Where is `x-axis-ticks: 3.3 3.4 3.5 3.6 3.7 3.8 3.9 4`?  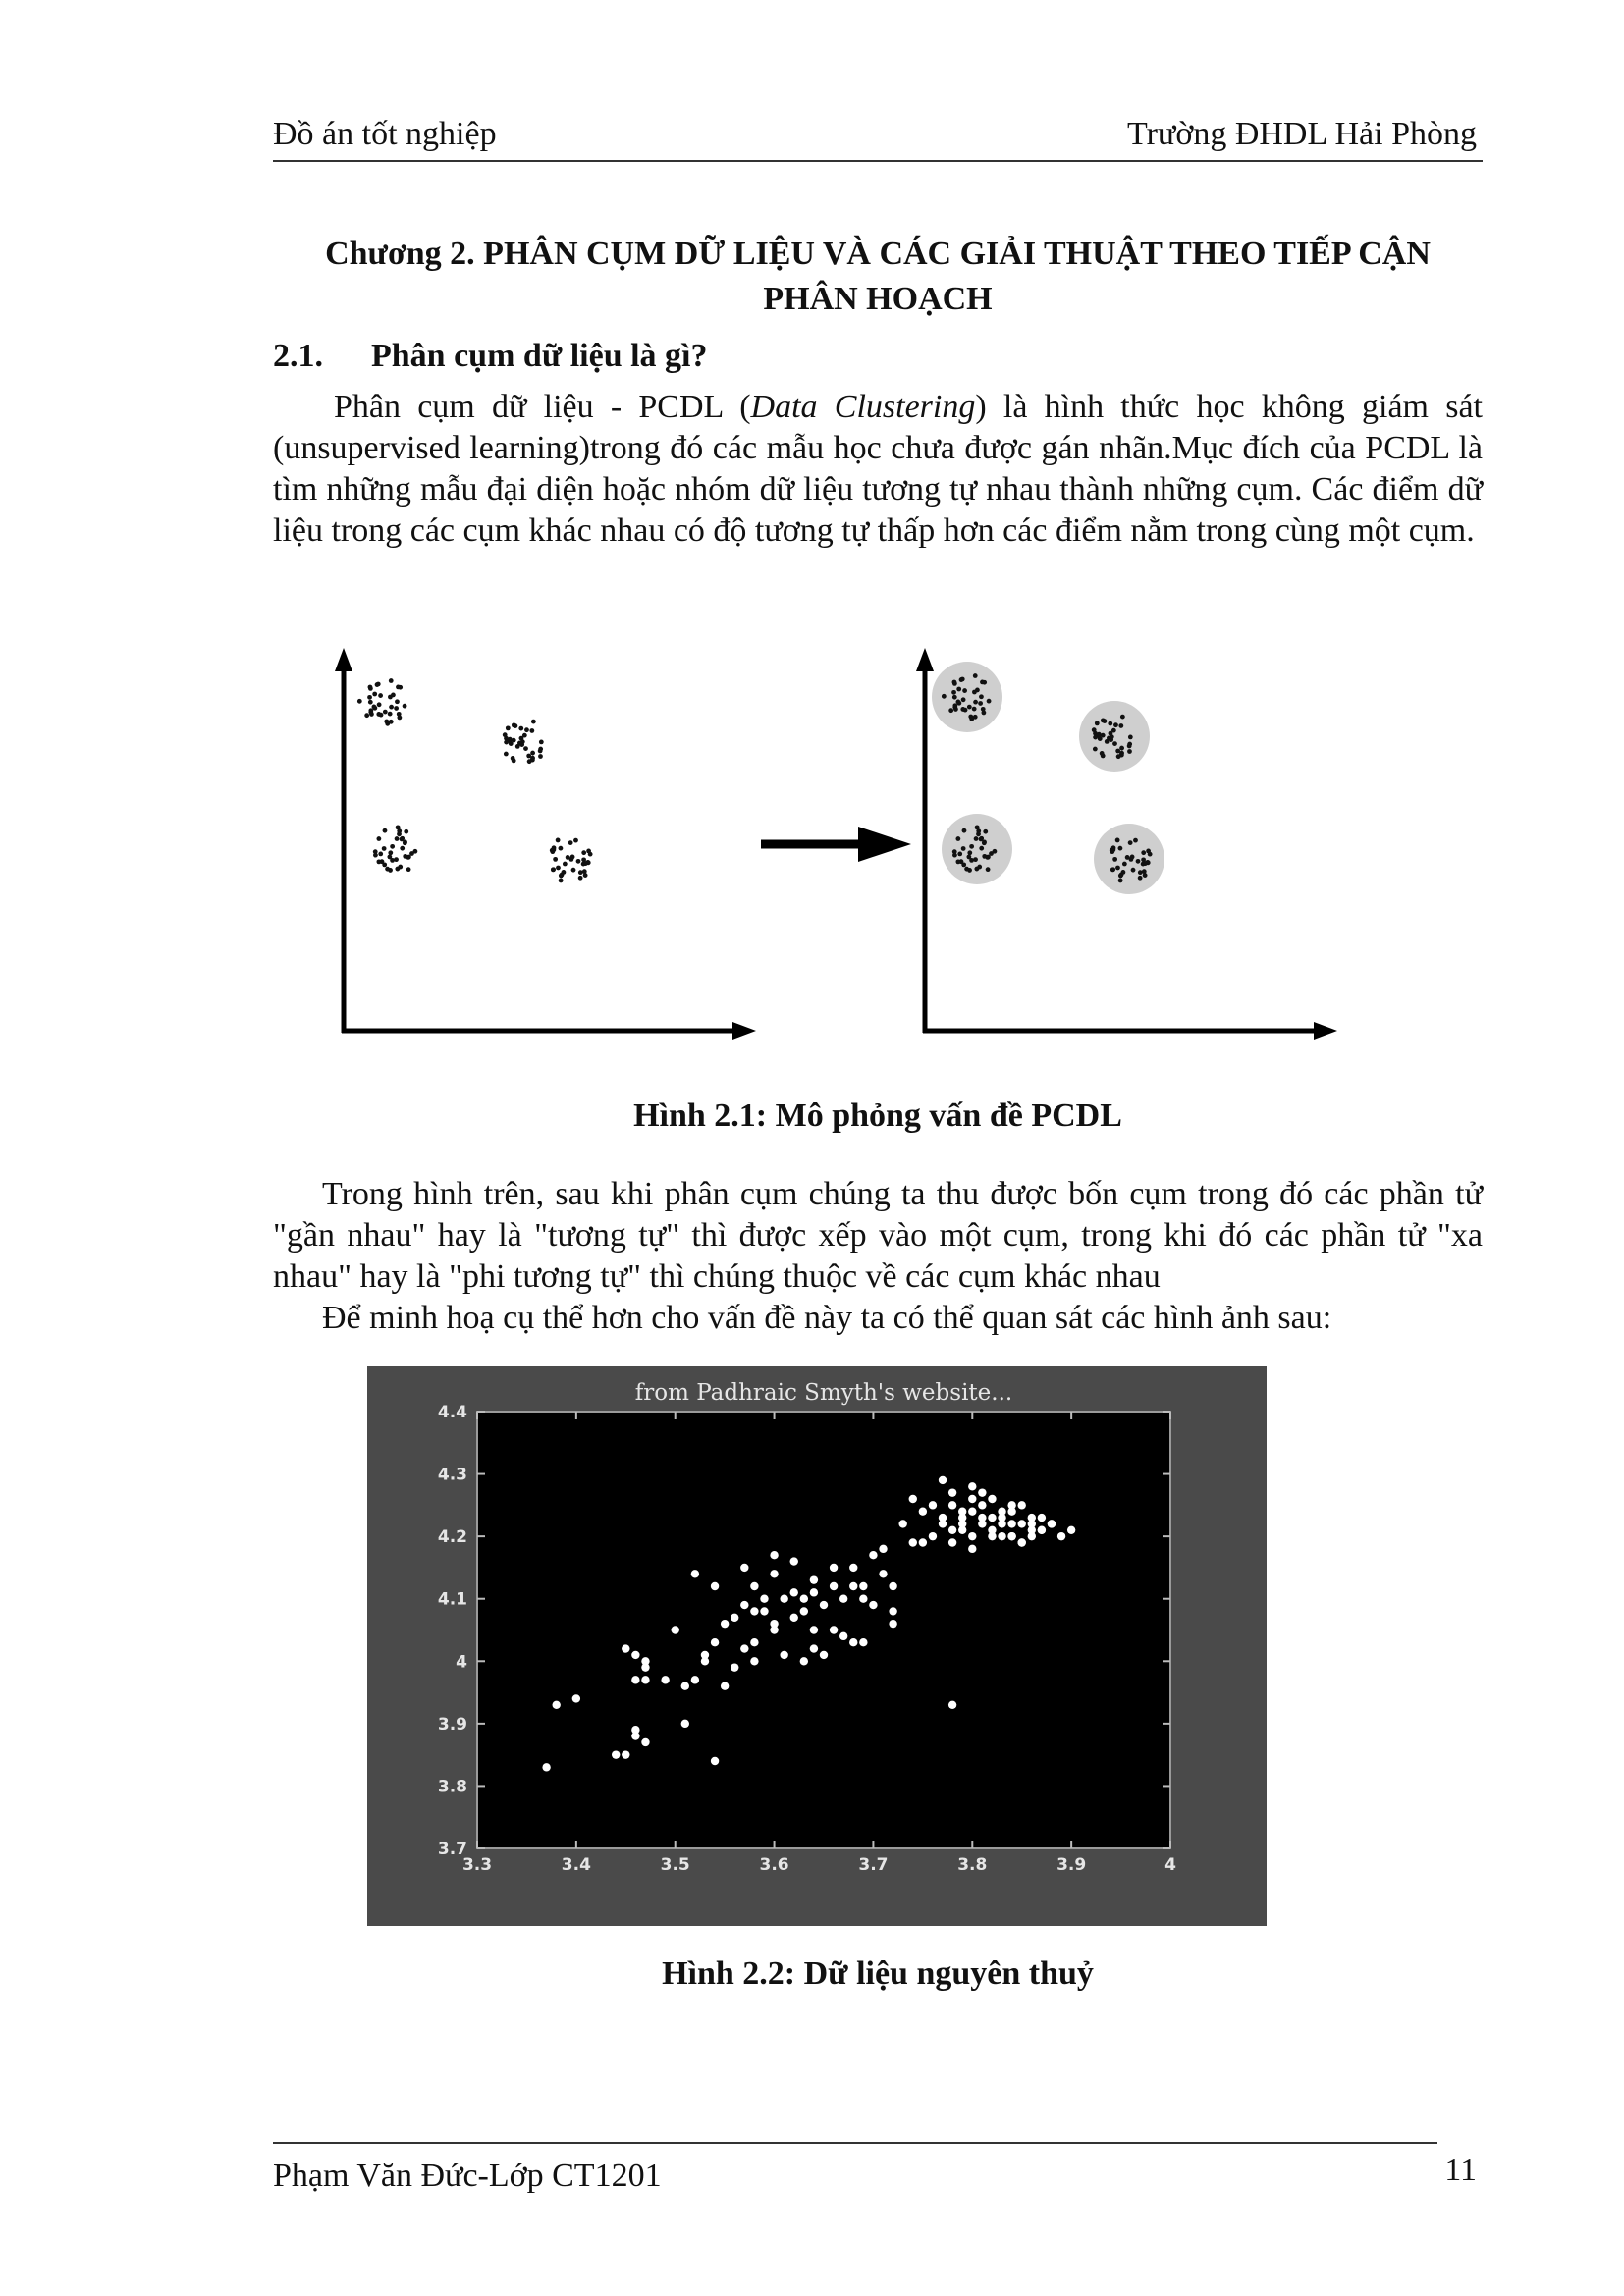 x-axis-ticks: 3.3 3.4 3.5 3.6 3.7 3.8 3.9 4 is located at coordinates (819, 1643).